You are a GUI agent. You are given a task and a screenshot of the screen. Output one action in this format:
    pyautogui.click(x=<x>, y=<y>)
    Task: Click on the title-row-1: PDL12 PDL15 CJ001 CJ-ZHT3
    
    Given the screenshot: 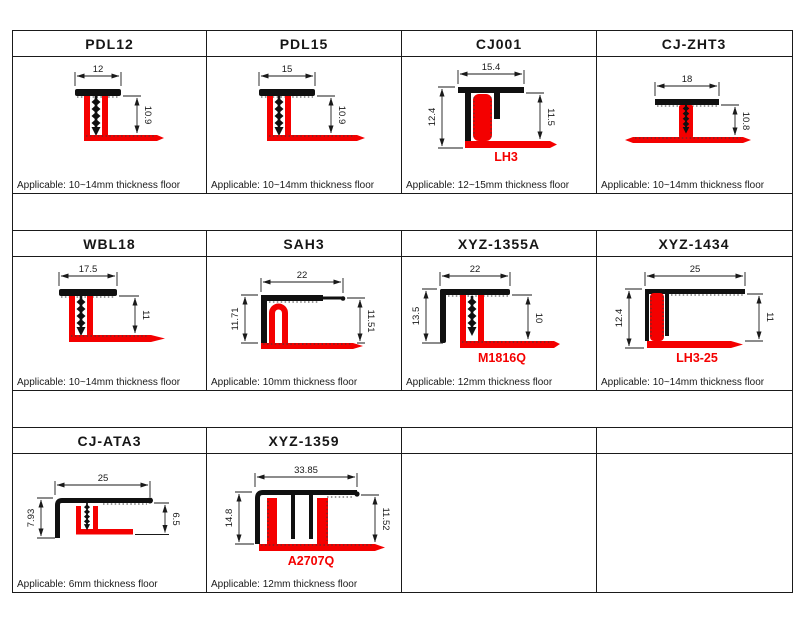 What is the action you would take?
    pyautogui.click(x=402, y=44)
    